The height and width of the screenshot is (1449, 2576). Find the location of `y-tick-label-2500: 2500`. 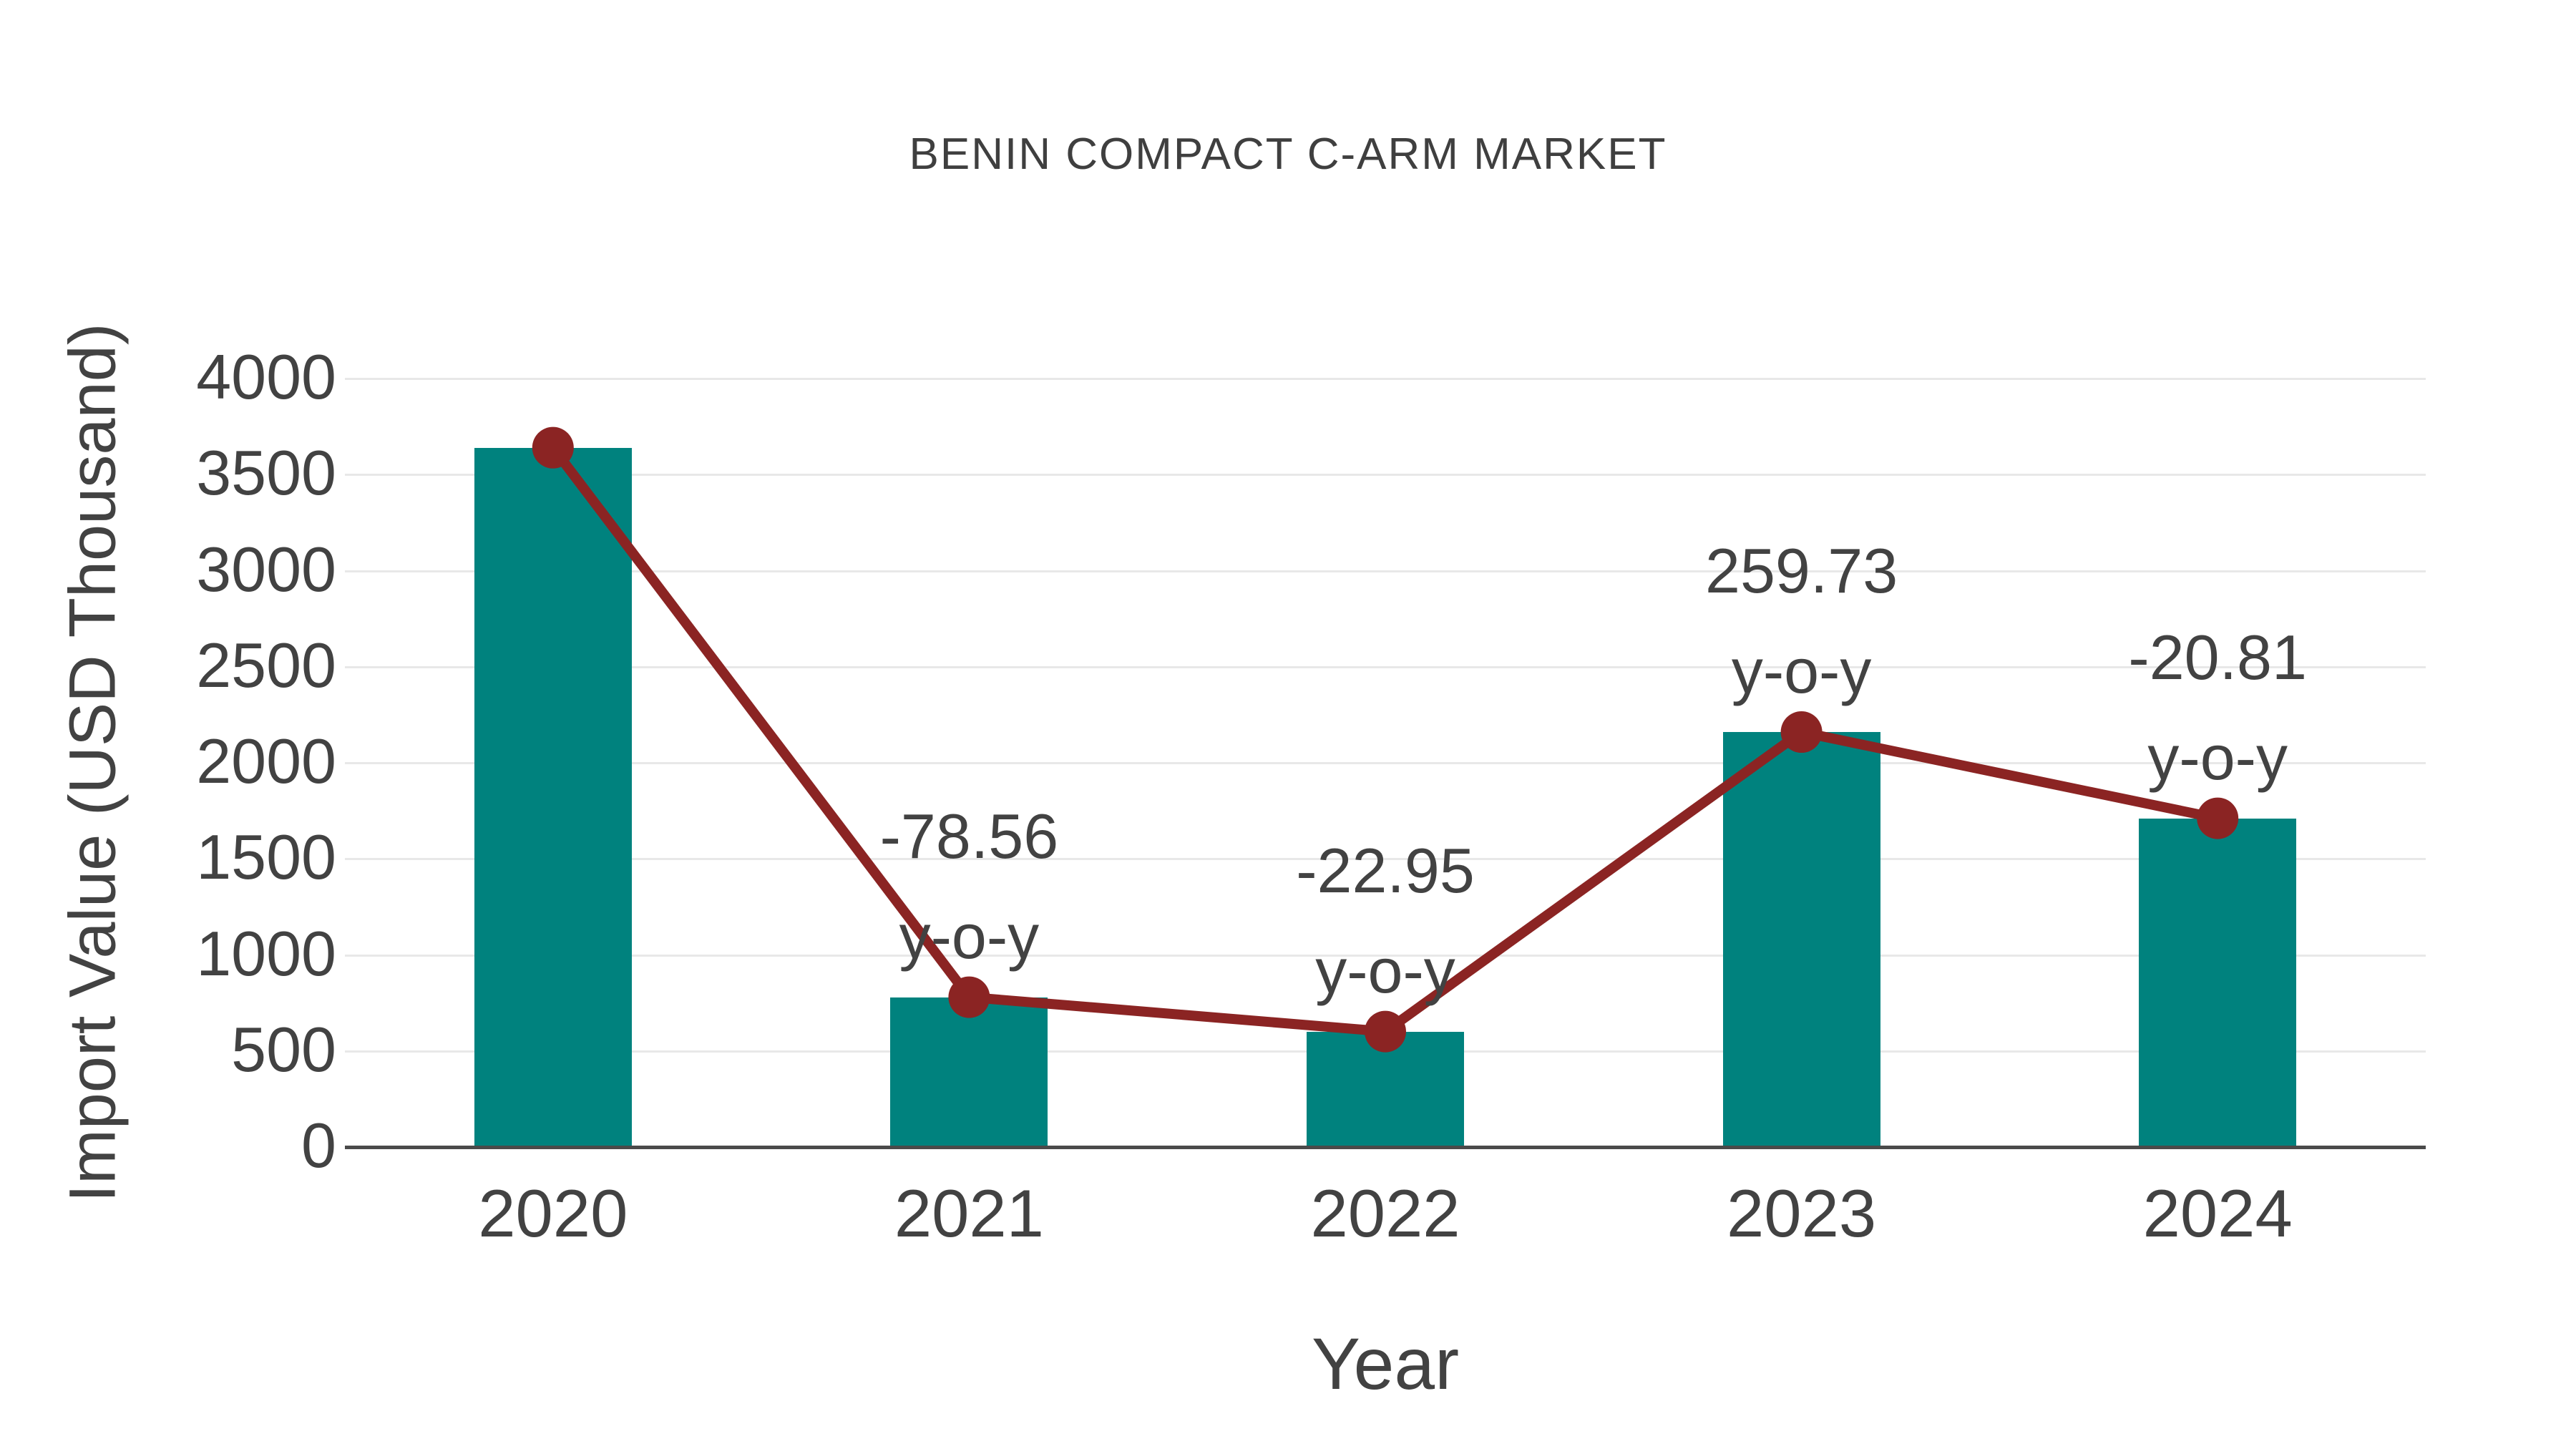

y-tick-label-2500: 2500 is located at coordinates (266, 665).